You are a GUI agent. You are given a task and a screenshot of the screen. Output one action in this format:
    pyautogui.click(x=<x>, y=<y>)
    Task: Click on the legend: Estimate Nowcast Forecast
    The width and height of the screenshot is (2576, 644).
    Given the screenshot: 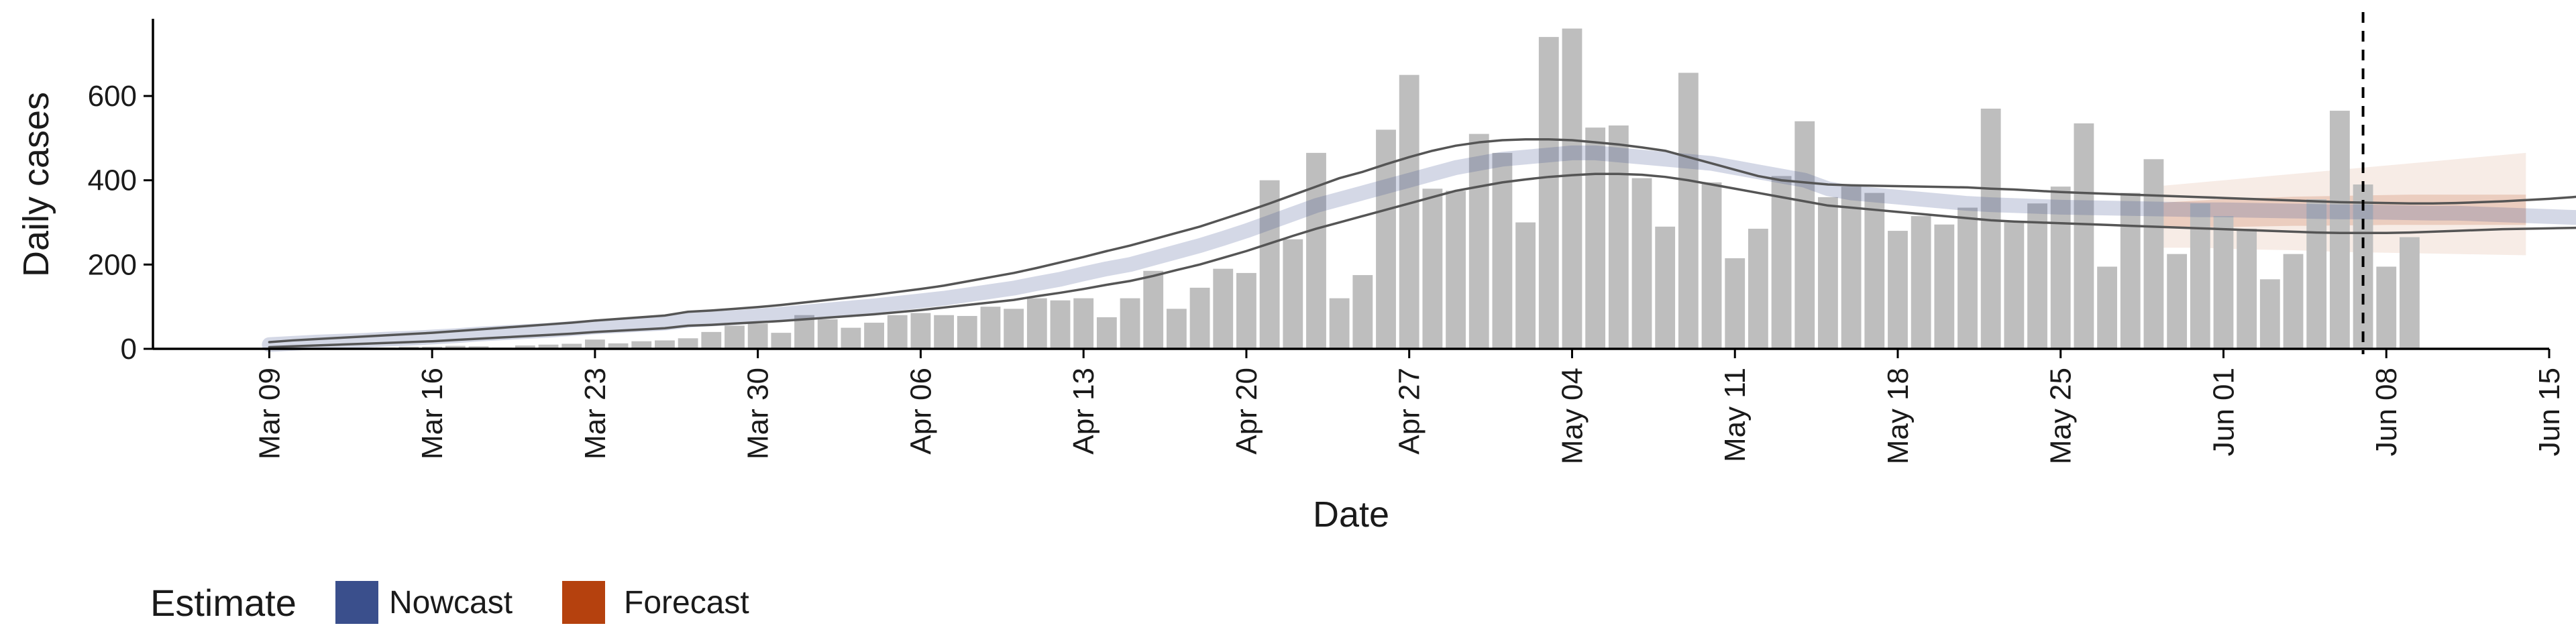 What is the action you would take?
    pyautogui.click(x=449, y=602)
    